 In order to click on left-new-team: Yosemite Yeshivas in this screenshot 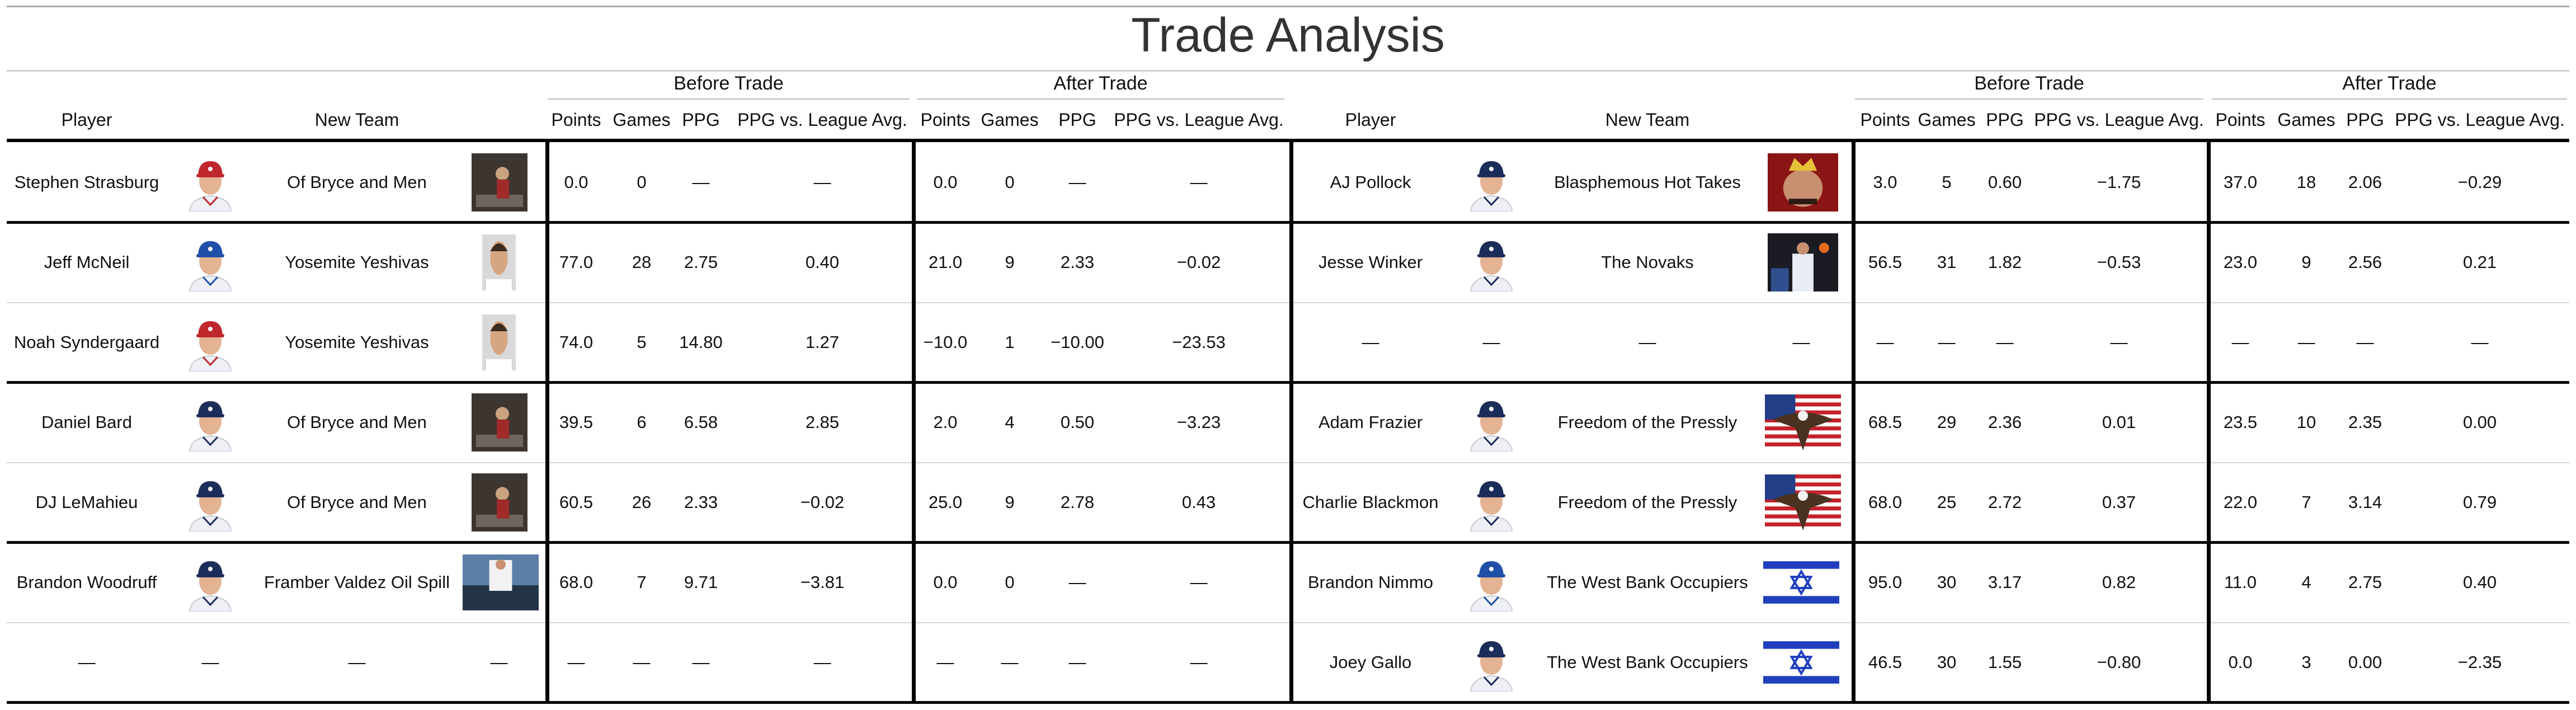, I will do `click(357, 262)`.